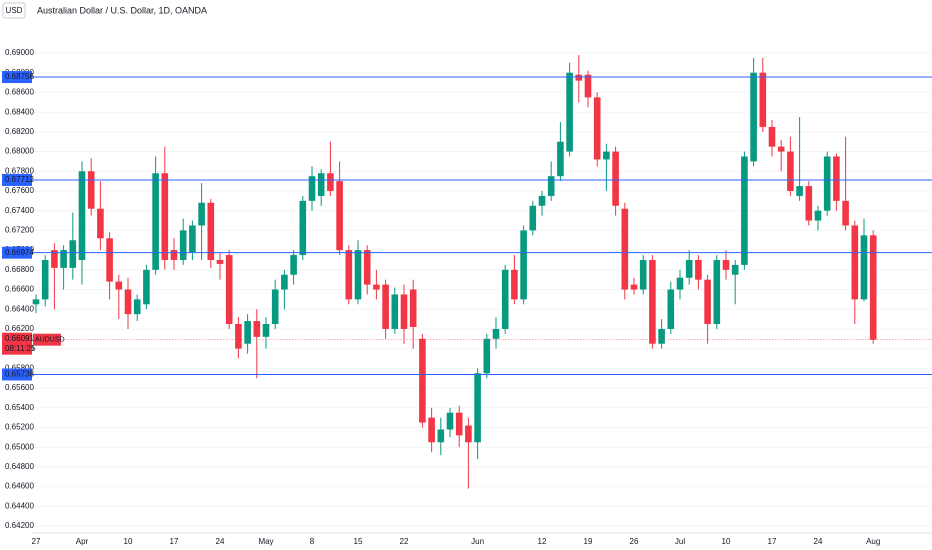 The width and height of the screenshot is (932, 550). What do you see at coordinates (19, 338) in the screenshot?
I see `last-price-label: 0.66091` at bounding box center [19, 338].